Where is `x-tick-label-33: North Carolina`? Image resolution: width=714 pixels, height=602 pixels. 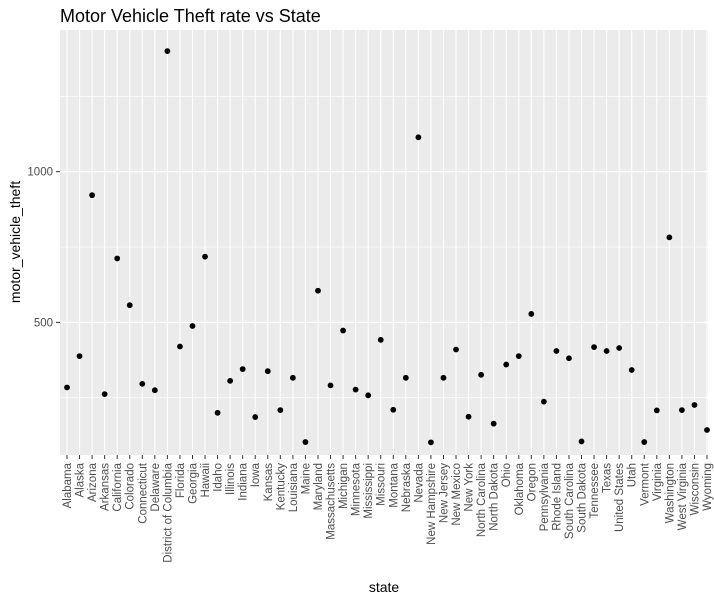
x-tick-label-33: North Carolina is located at coordinates (482, 499).